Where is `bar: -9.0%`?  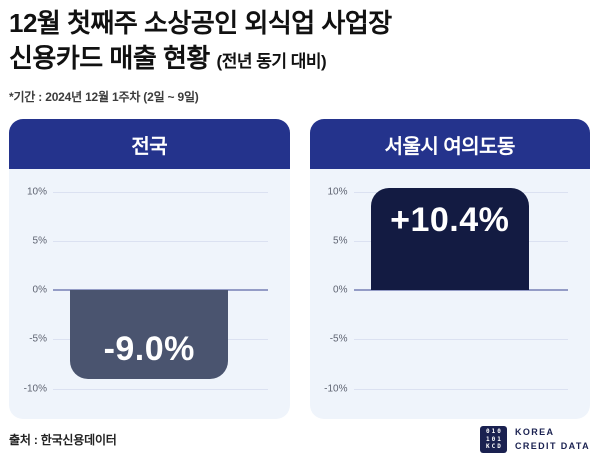 bar: -9.0% is located at coordinates (149, 334).